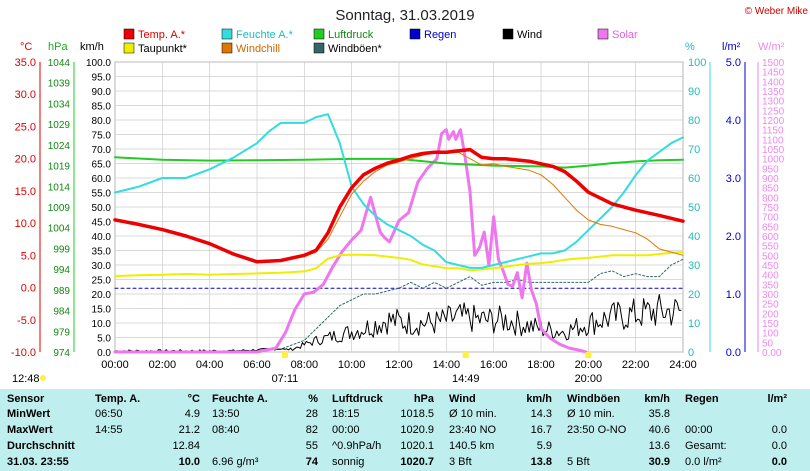 This screenshot has width=810, height=471. Describe the element at coordinates (659, 430) in the screenshot. I see `table-cell: 40.6` at that location.